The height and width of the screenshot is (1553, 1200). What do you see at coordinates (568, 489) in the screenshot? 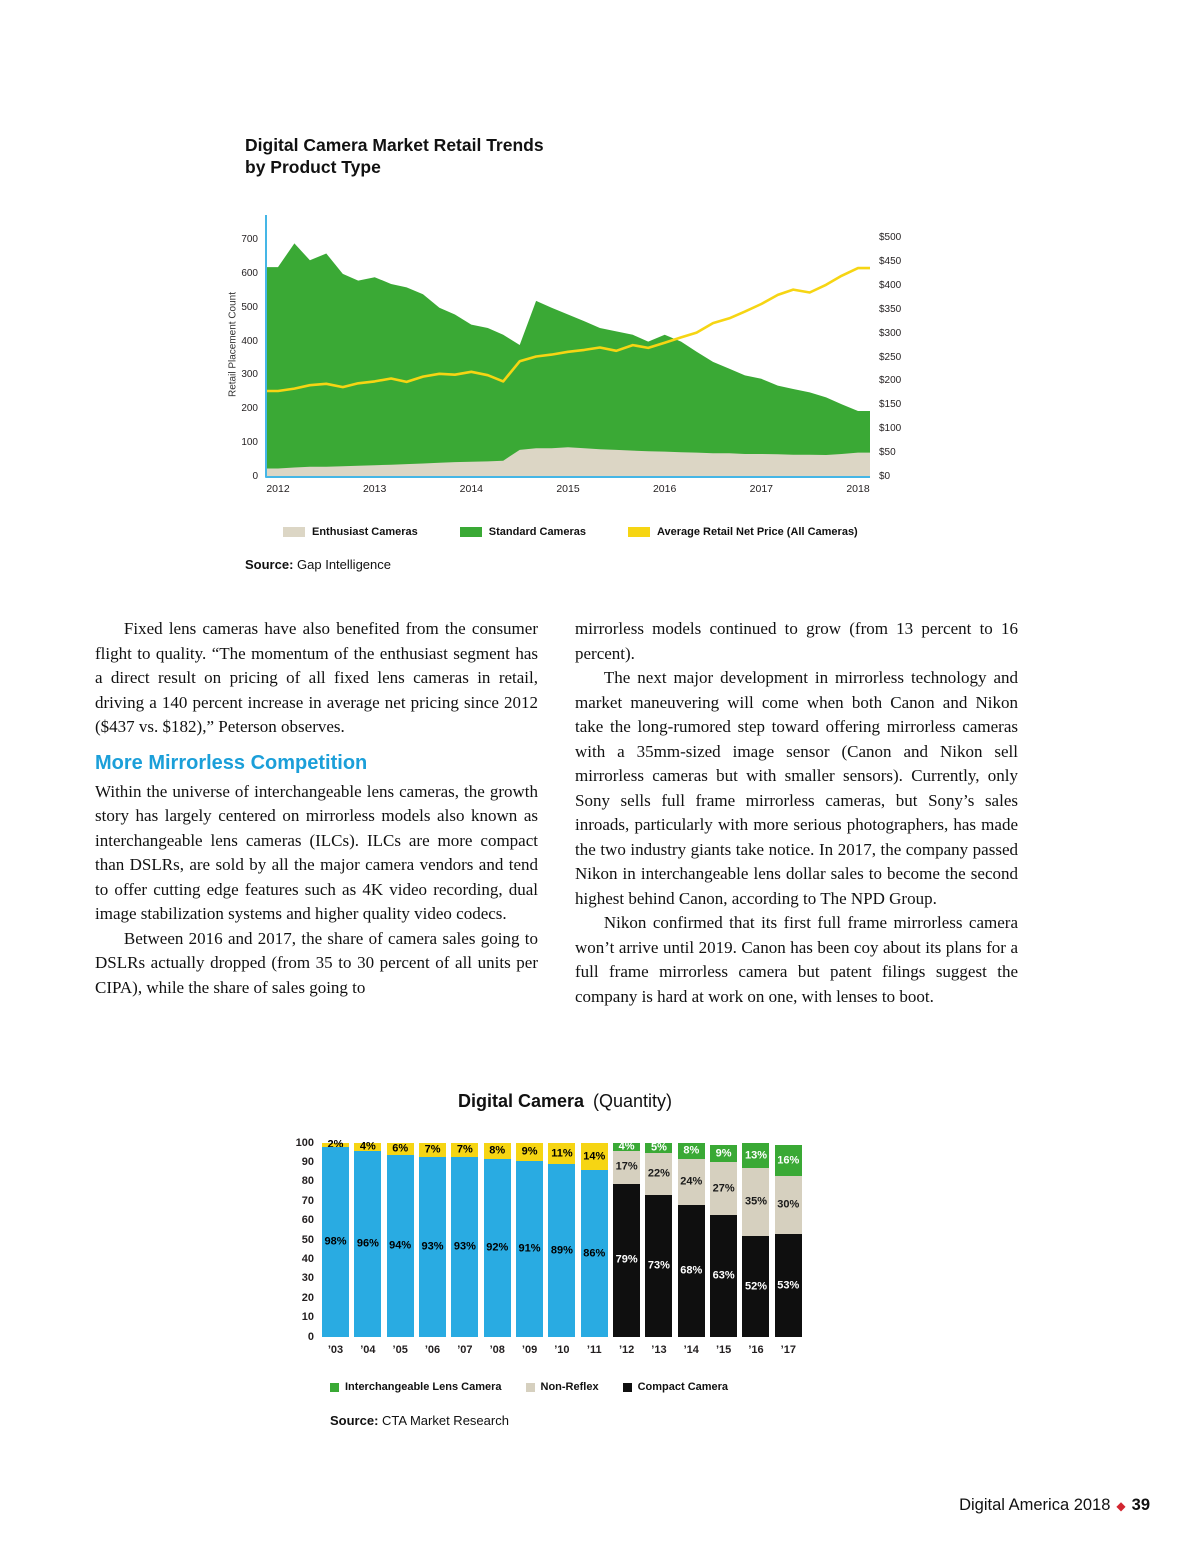
I see `x-axis-tick: 2015` at bounding box center [568, 489].